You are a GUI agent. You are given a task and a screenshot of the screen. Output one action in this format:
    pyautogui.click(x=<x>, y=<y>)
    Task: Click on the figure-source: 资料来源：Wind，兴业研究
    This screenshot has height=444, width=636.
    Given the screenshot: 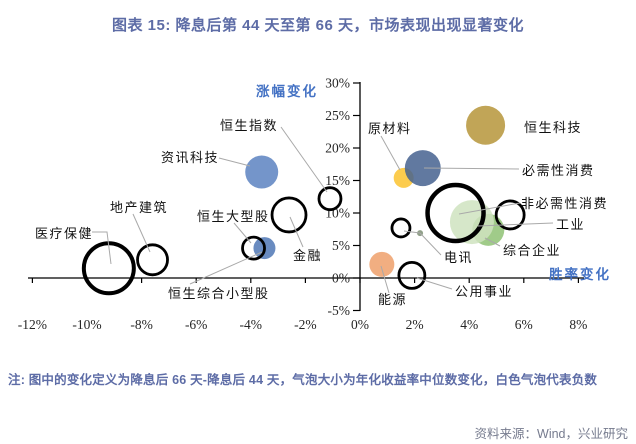 What is the action you would take?
    pyautogui.click(x=551, y=434)
    